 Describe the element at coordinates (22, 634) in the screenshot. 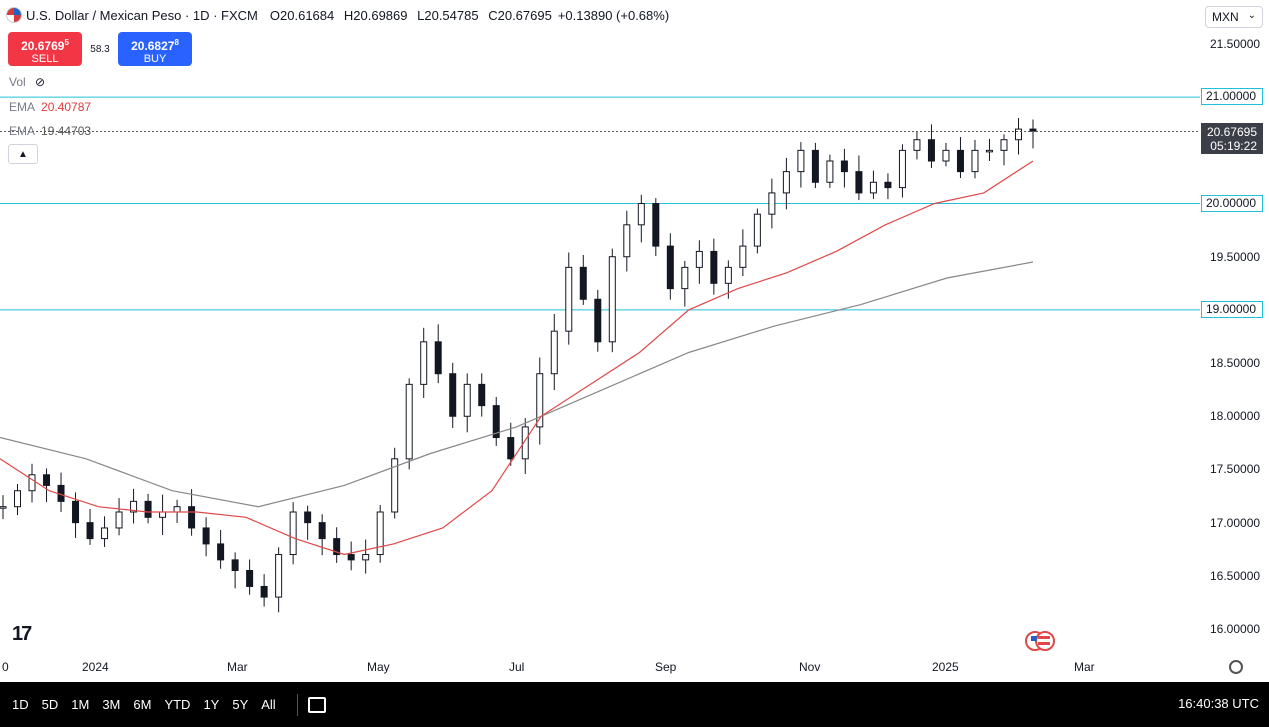

I see `tradingview-logo: 17` at that location.